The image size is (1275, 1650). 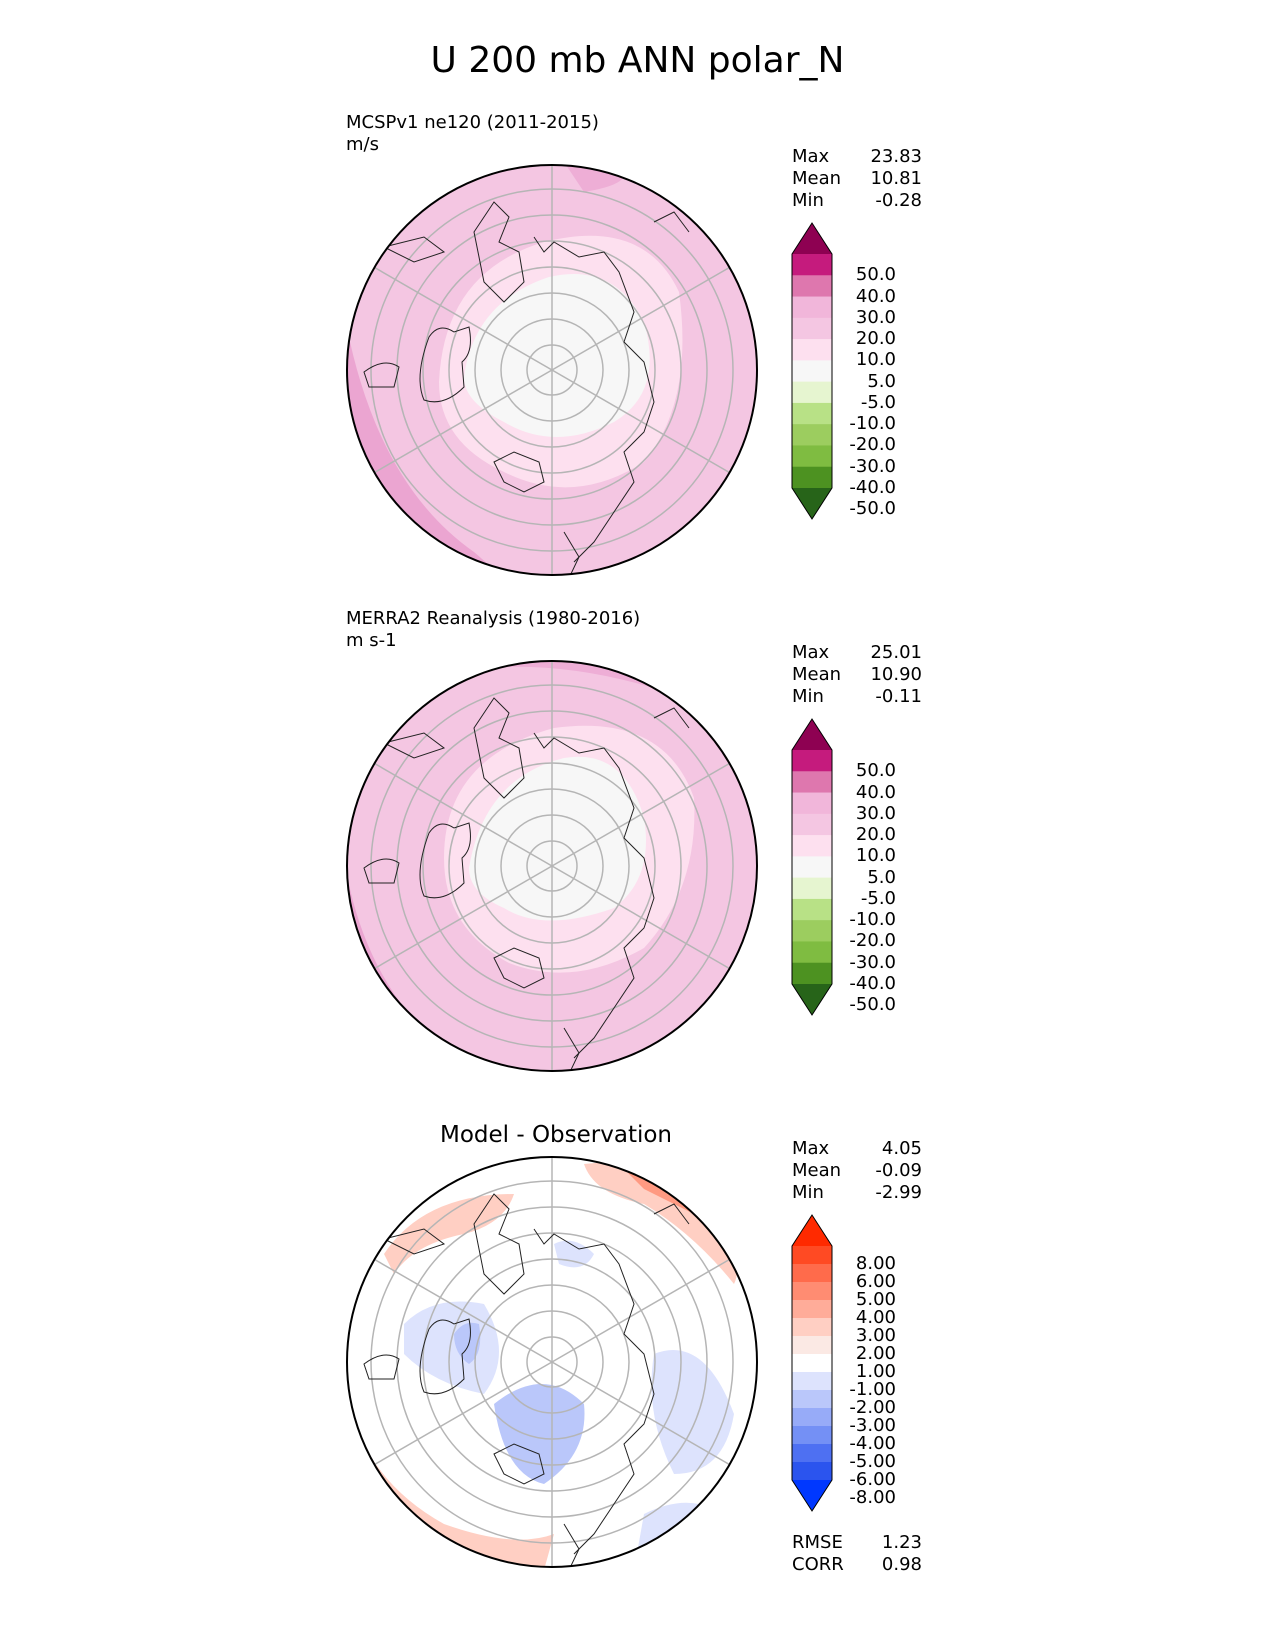 I want to click on panel-3-stats: Max 4.05 Mean -0.09 Min -2.99, so click(x=857, y=1171).